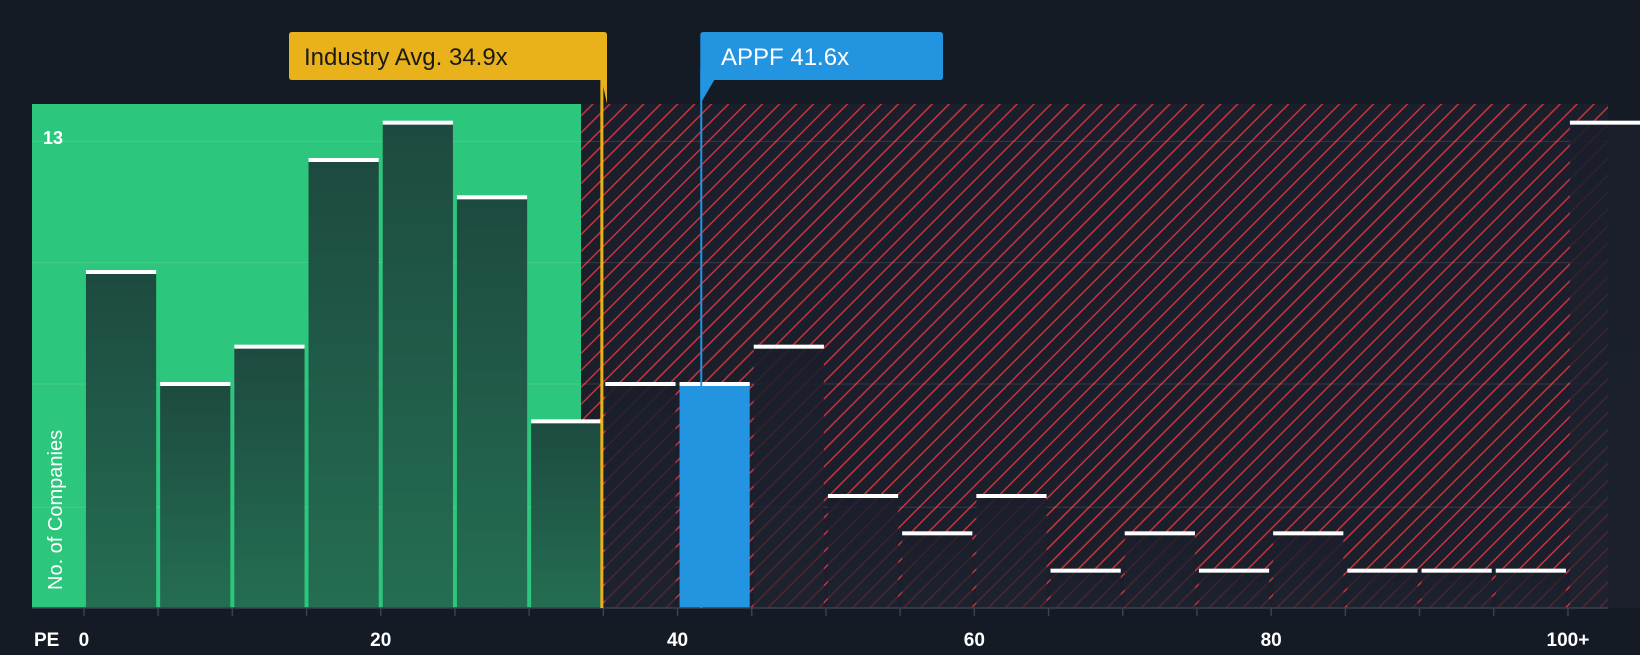  I want to click on company-marker: APPF 41.6x, so click(821, 320).